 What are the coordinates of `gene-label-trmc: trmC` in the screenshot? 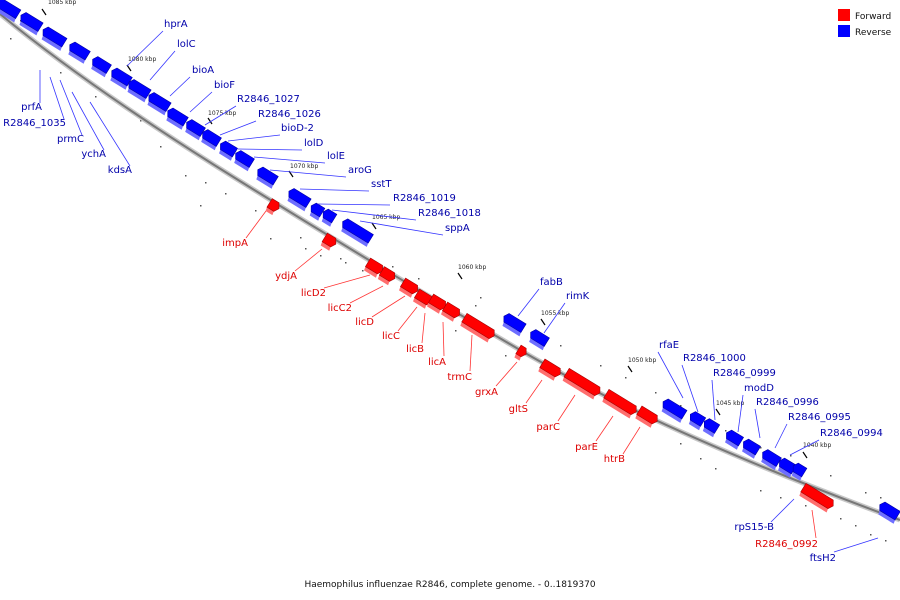 It's located at (459, 377).